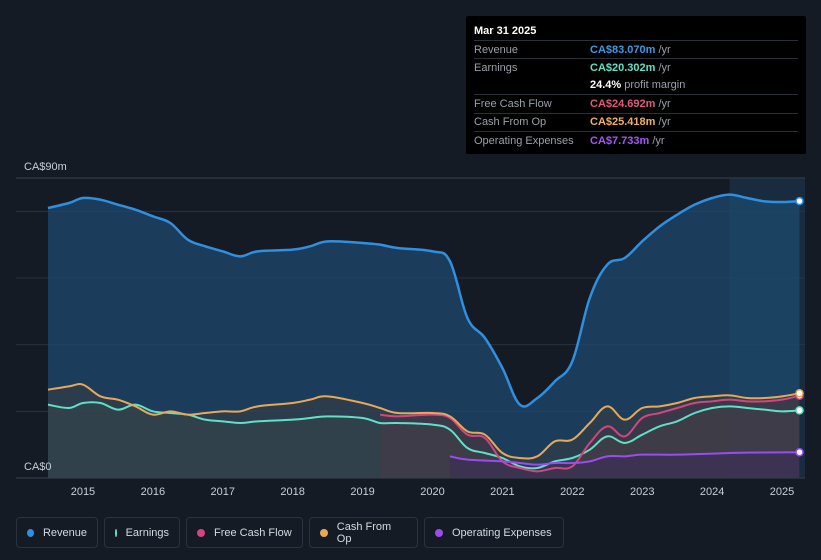 The height and width of the screenshot is (560, 821). What do you see at coordinates (496, 68) in the screenshot?
I see `tooltip-row-label: Earnings` at bounding box center [496, 68].